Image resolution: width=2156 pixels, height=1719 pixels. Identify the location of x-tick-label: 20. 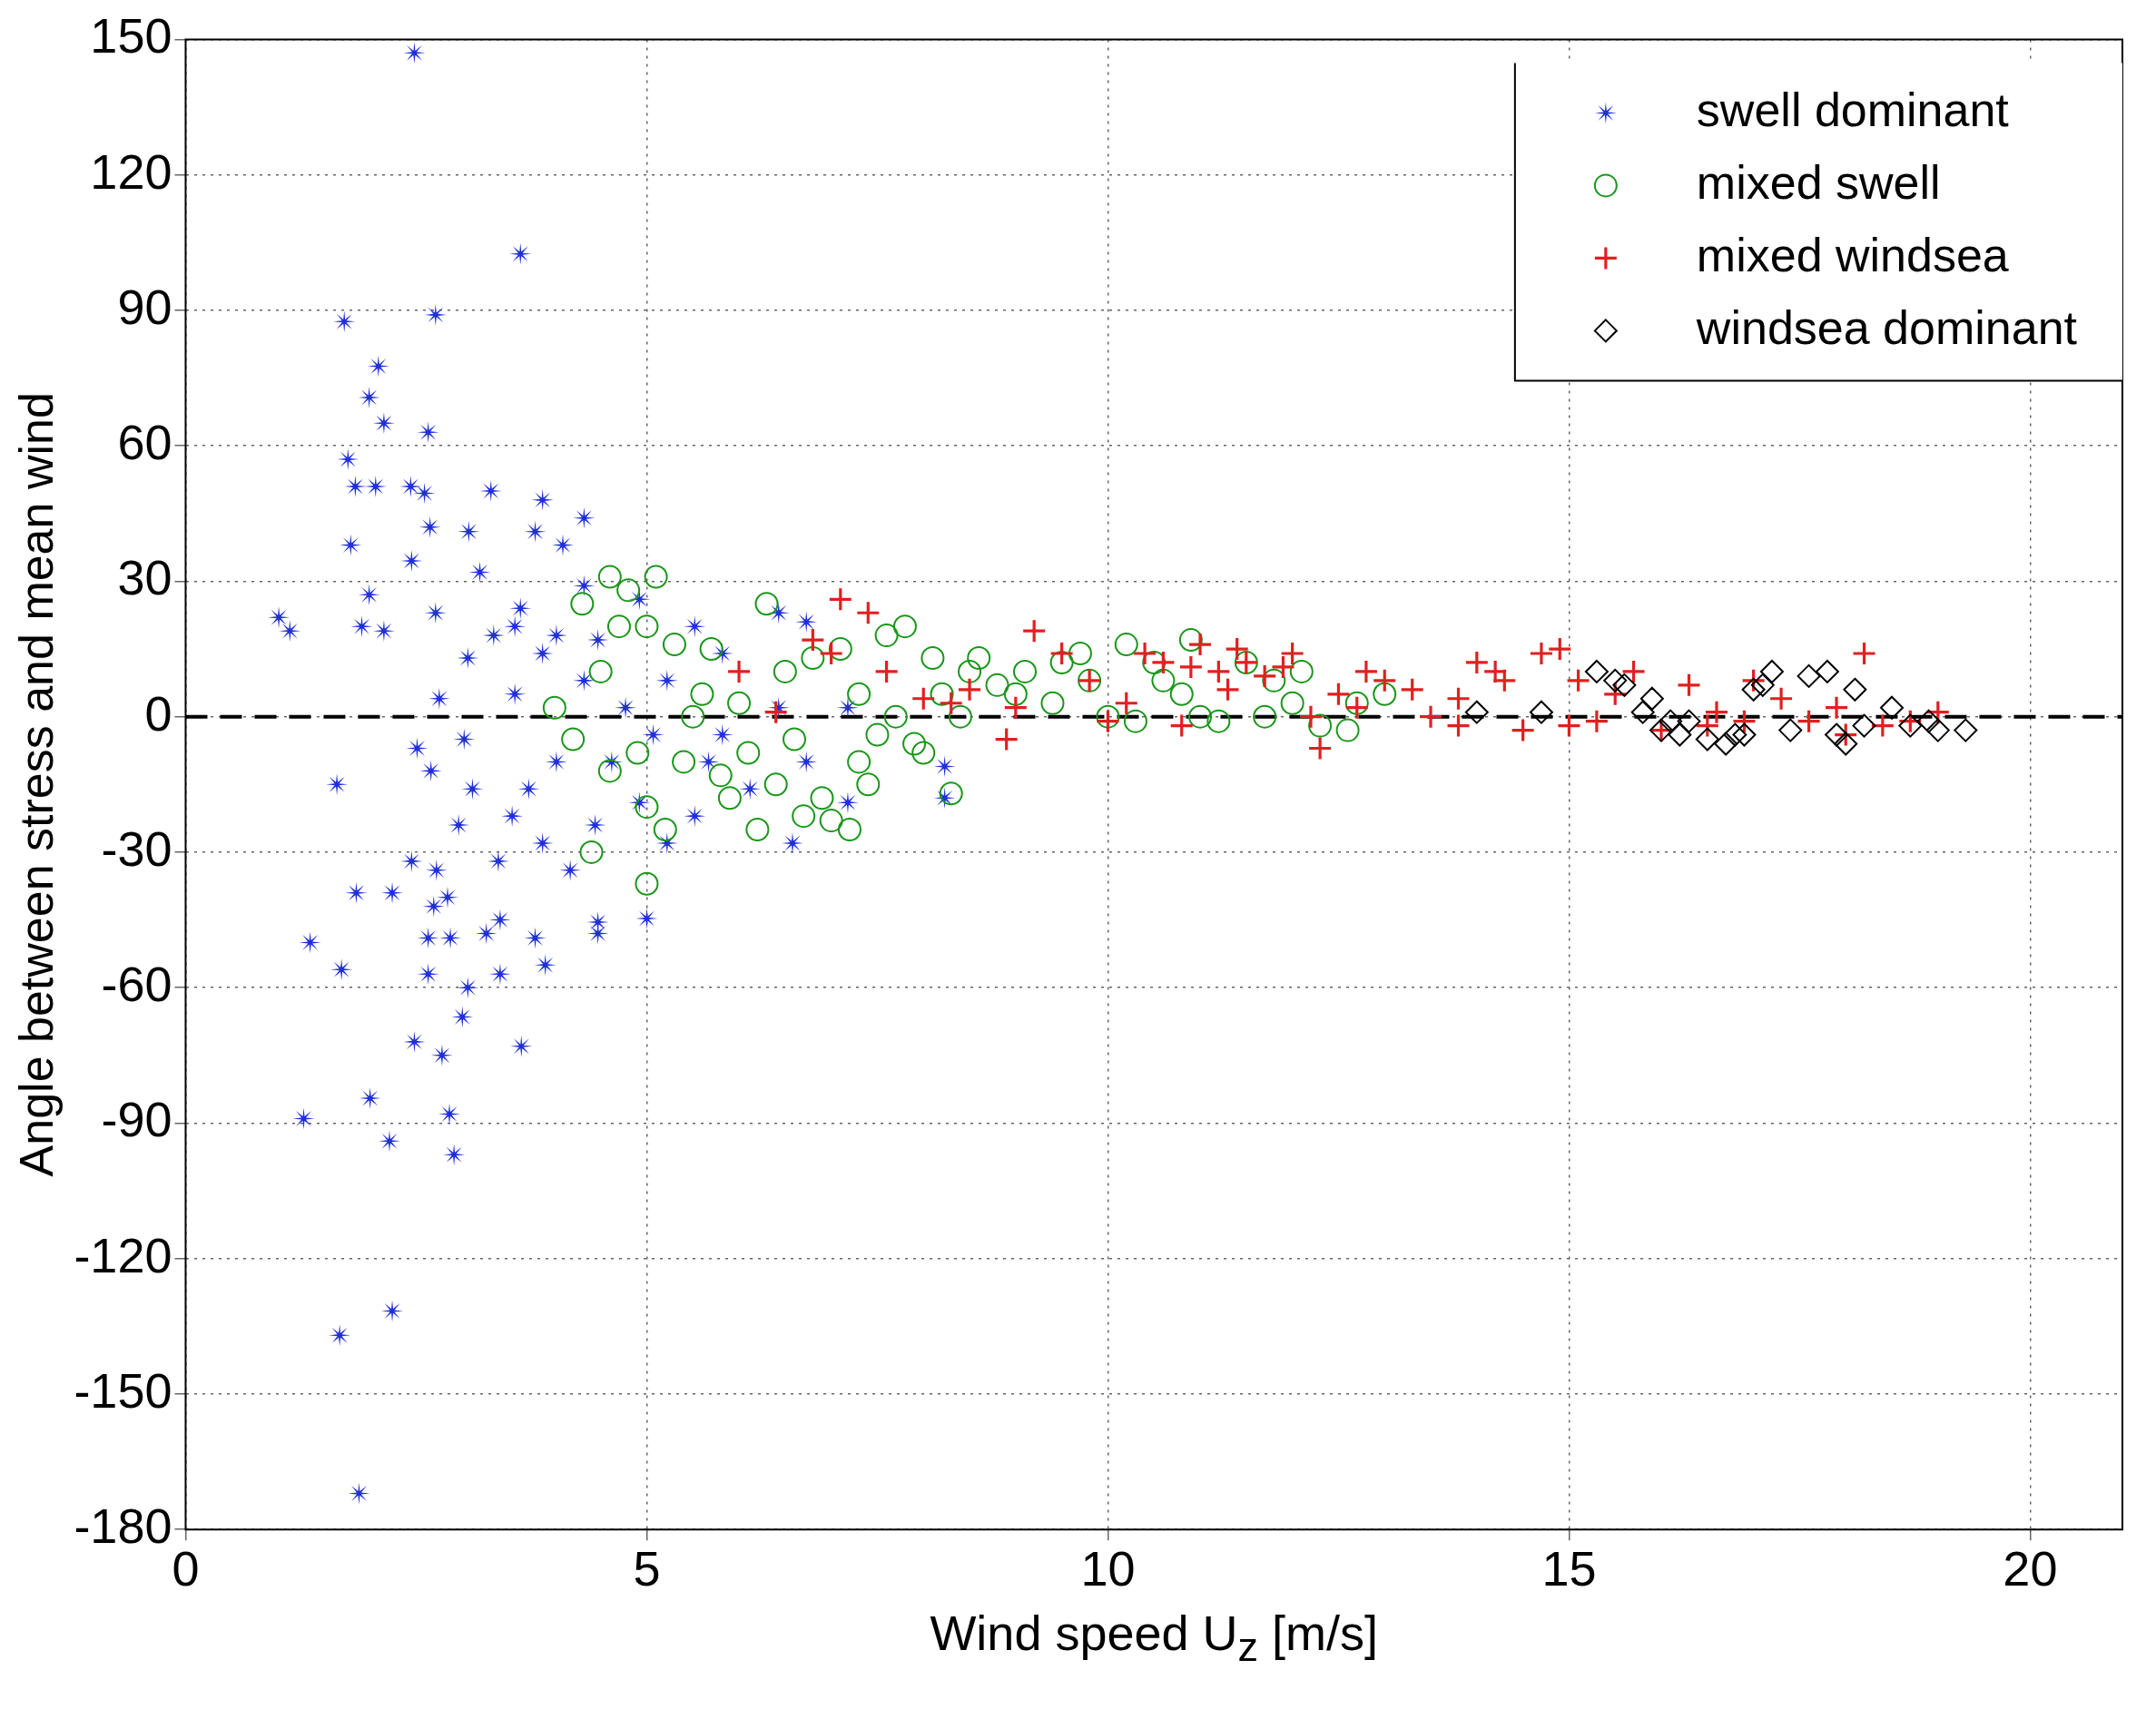
(2030, 1568).